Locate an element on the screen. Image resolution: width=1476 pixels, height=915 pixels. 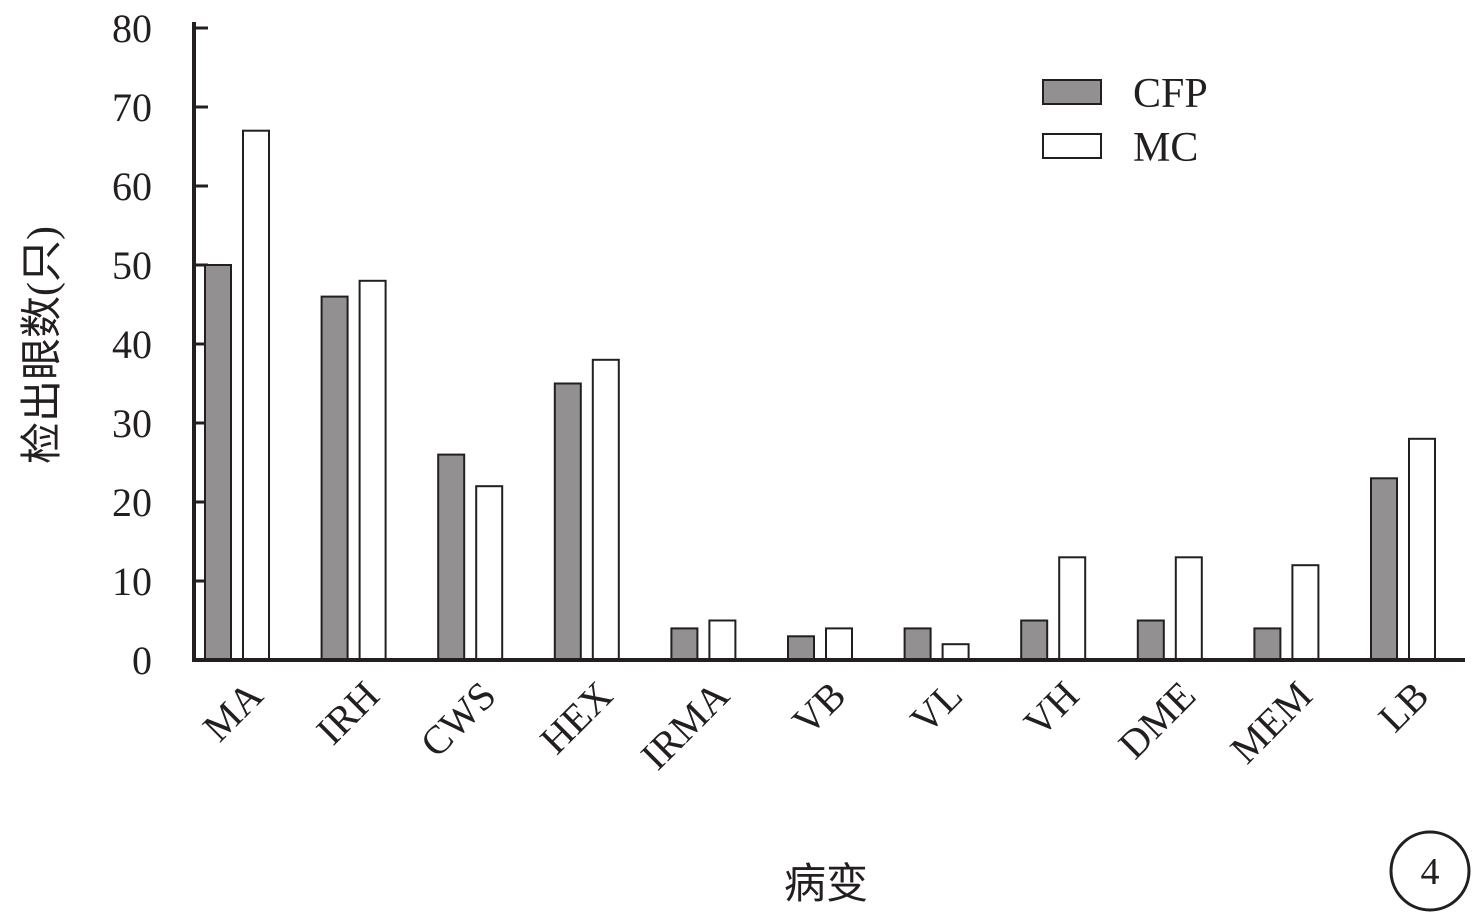
x-axis-title: 病变 is located at coordinates (826, 884).